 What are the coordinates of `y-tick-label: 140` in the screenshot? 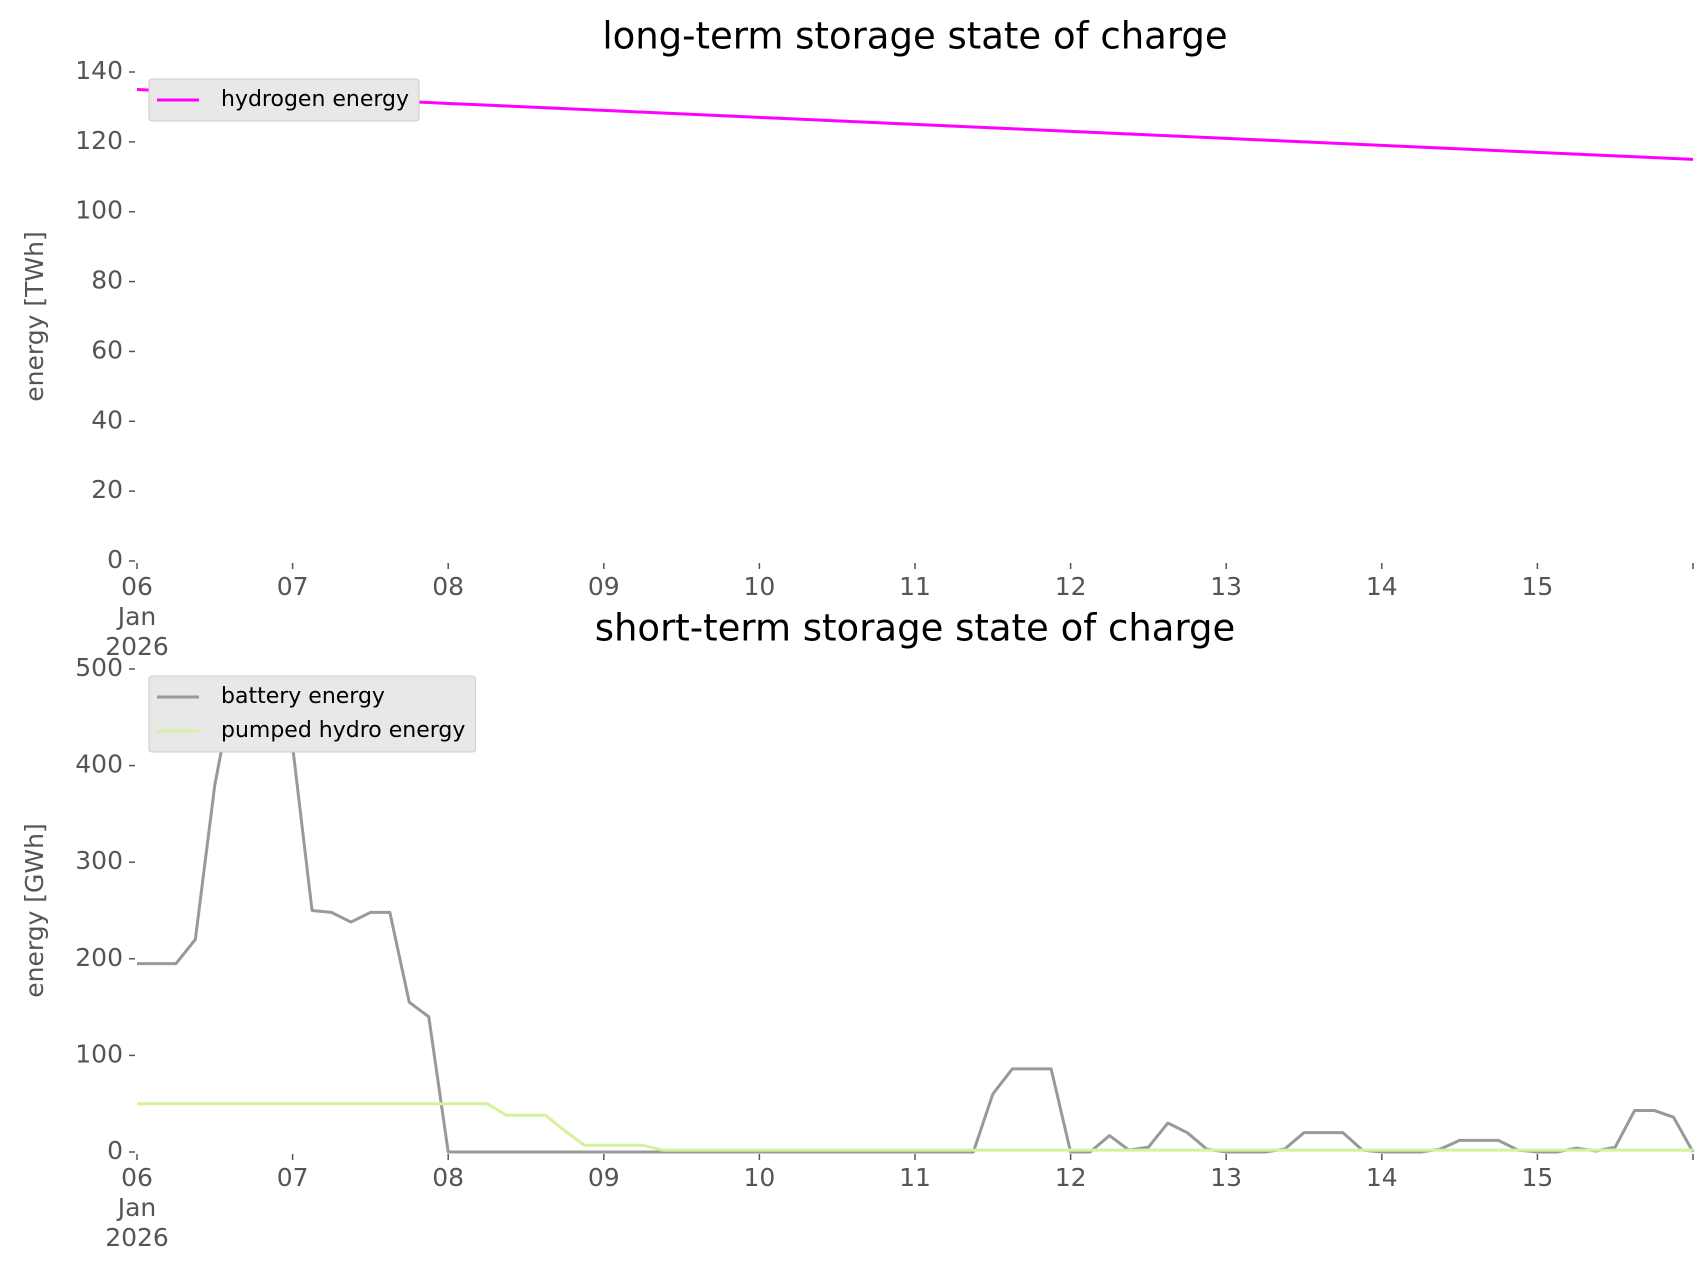 It's located at (99, 70).